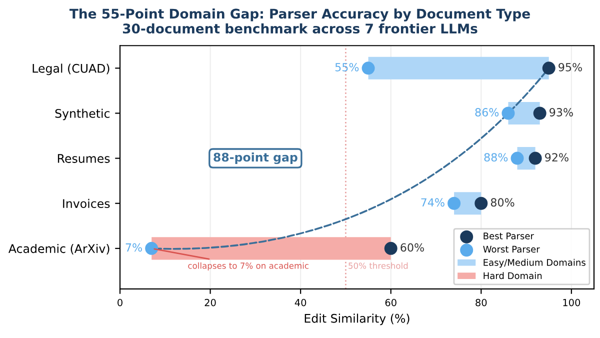 This screenshot has height=338, width=600. What do you see at coordinates (390, 302) in the screenshot?
I see `x-tick-label: 60` at bounding box center [390, 302].